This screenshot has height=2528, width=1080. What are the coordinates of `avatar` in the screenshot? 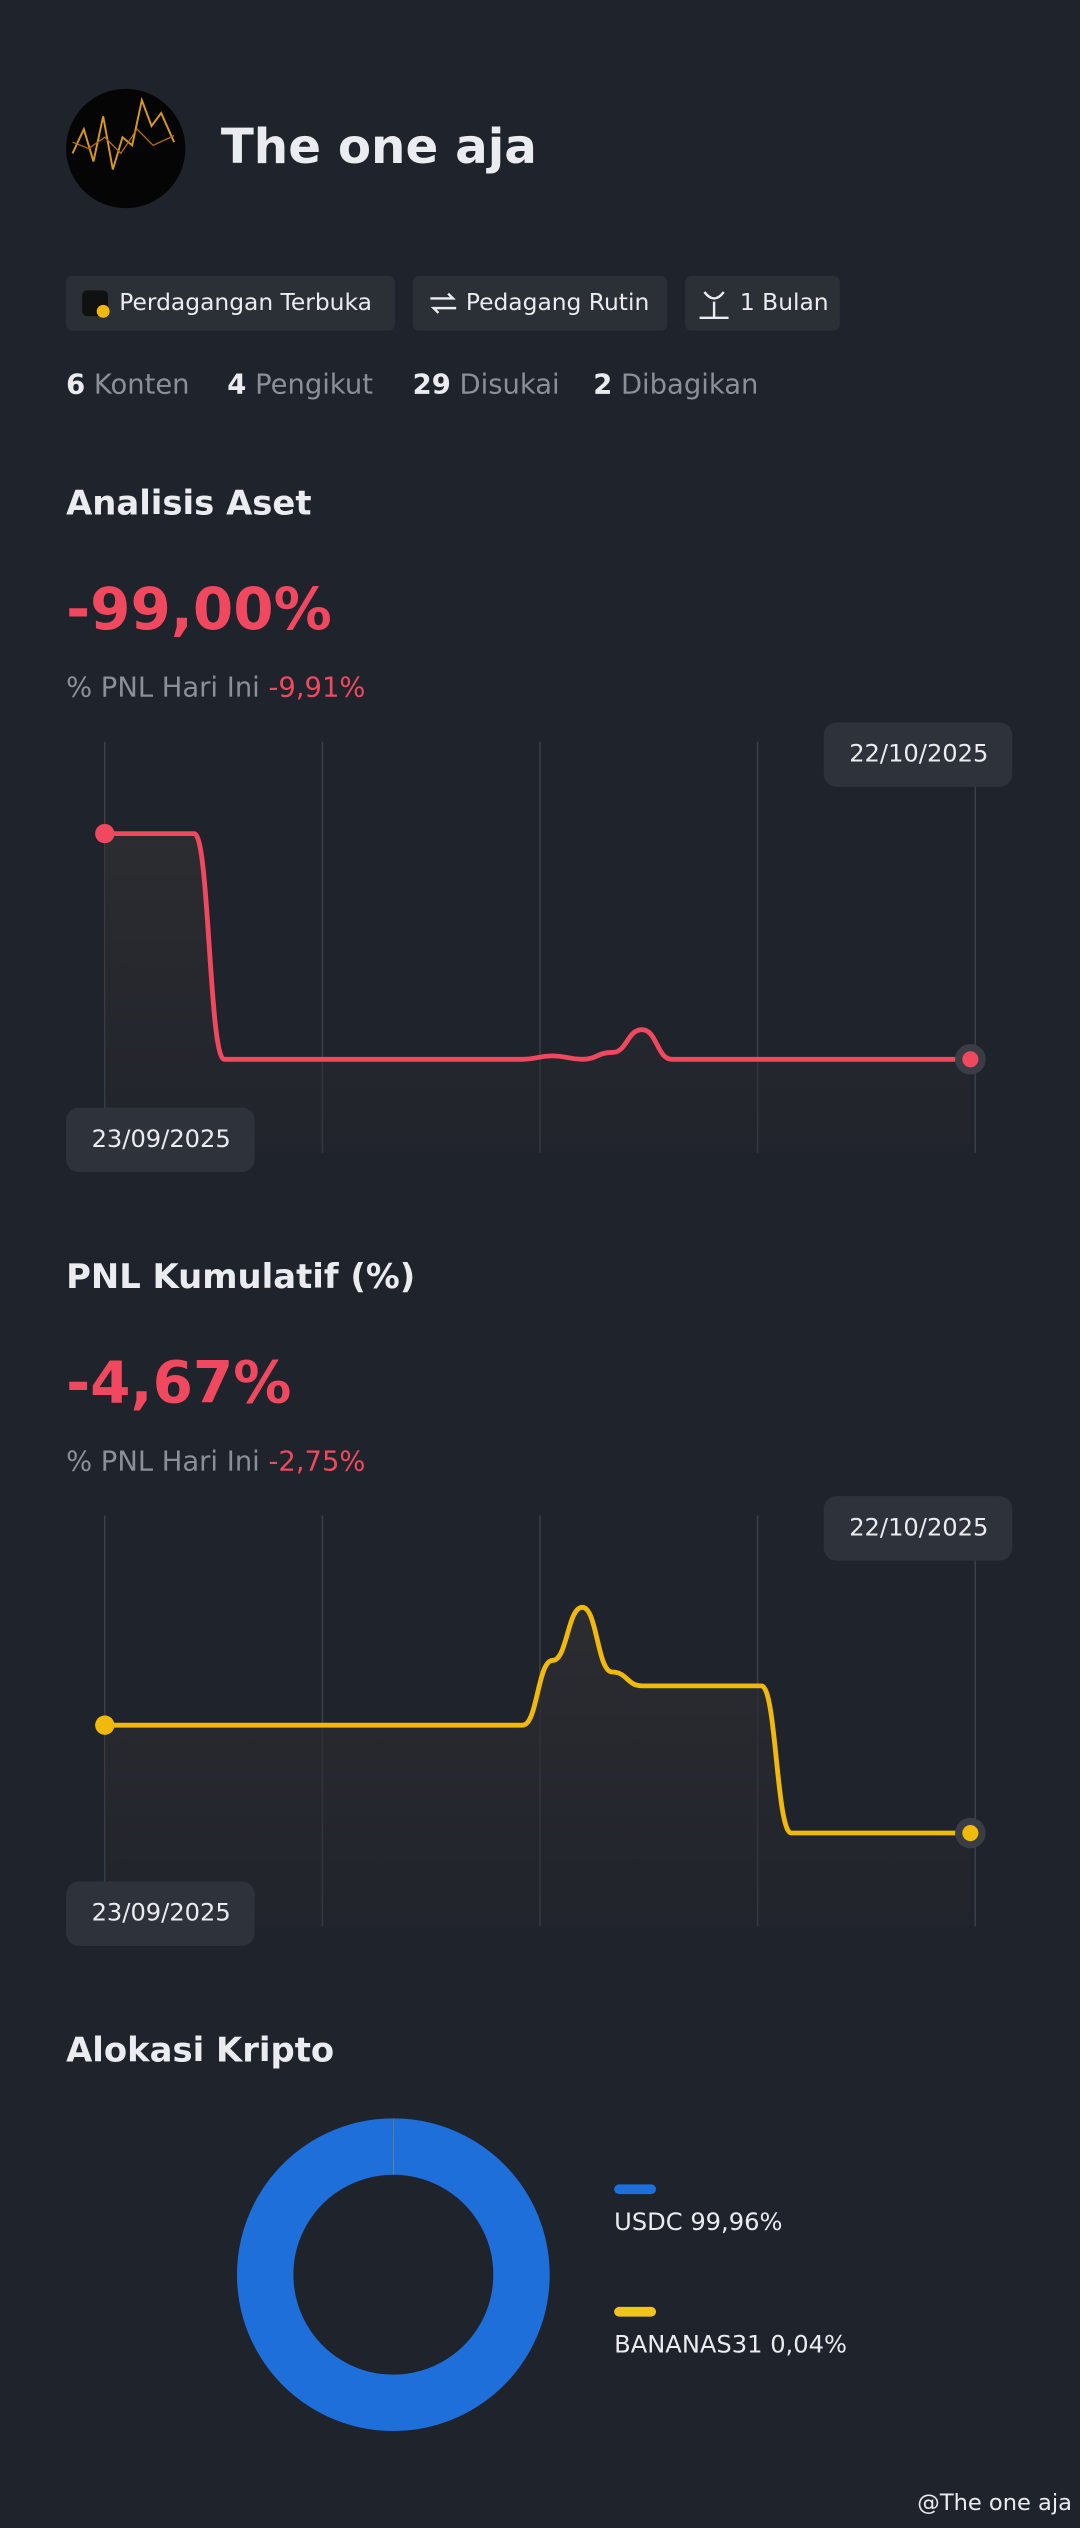 It's located at (126, 148).